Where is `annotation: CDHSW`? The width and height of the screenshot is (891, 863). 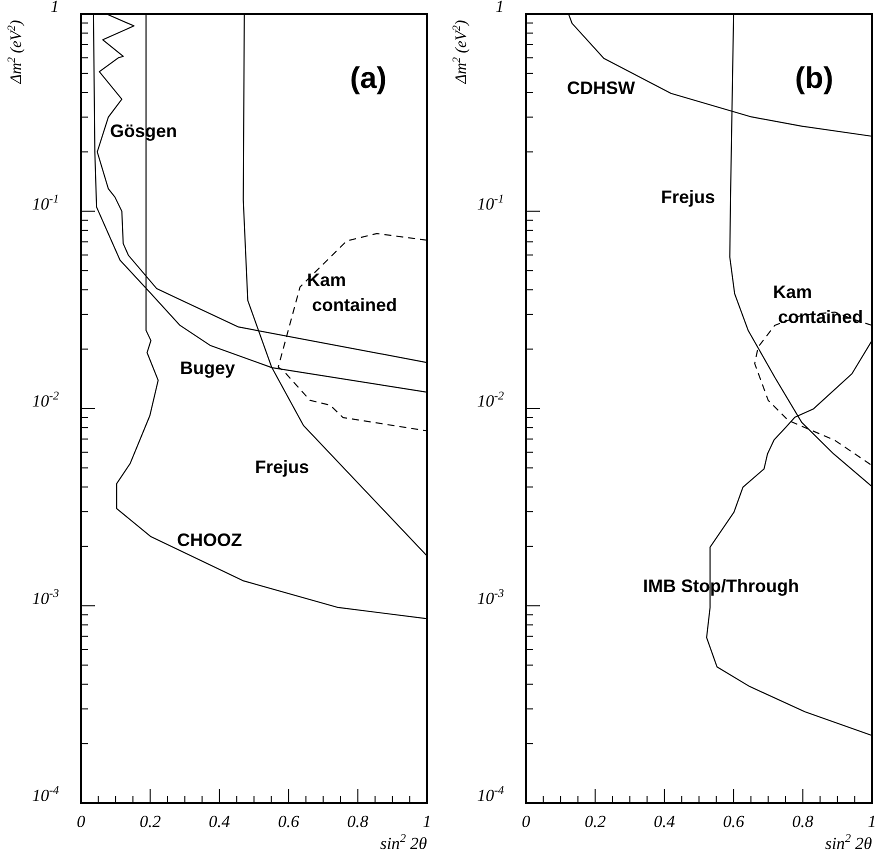
annotation: CDHSW is located at coordinates (601, 88).